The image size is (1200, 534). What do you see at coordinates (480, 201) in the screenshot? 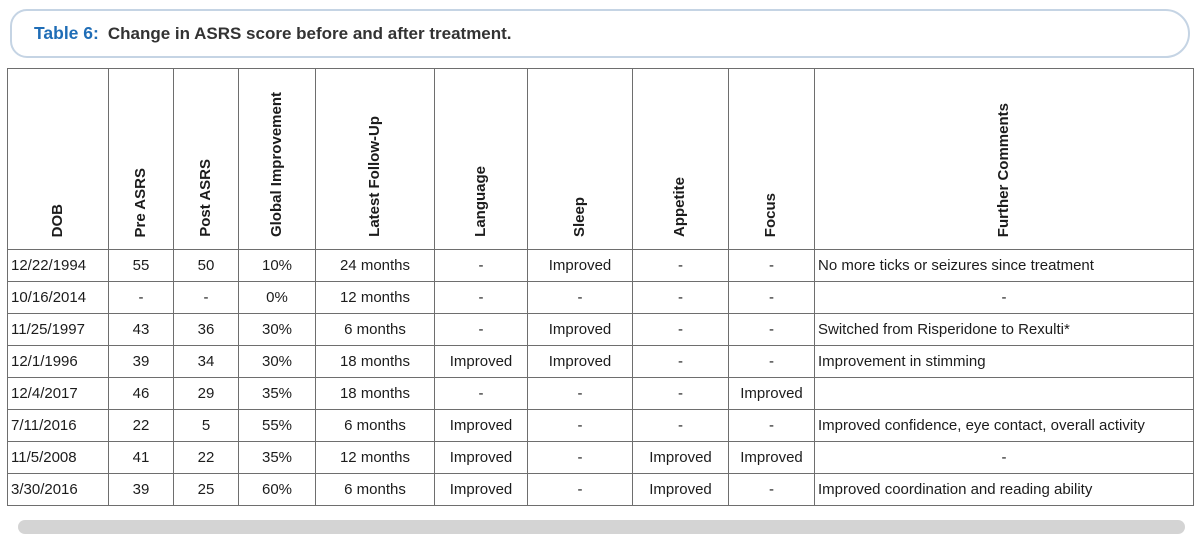
I see `column-header-label: Language` at bounding box center [480, 201].